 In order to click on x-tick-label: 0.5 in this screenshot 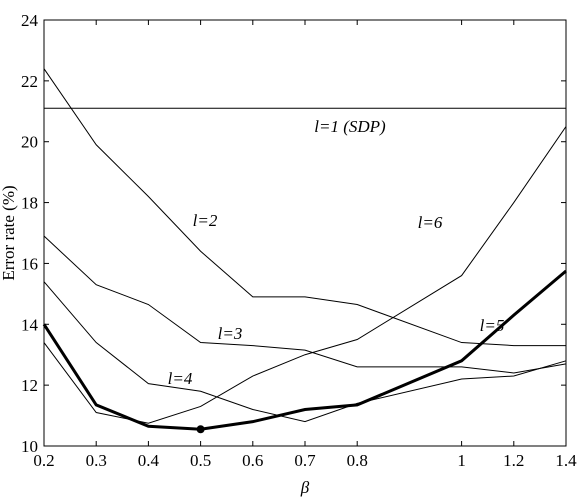, I will do `click(200, 460)`.